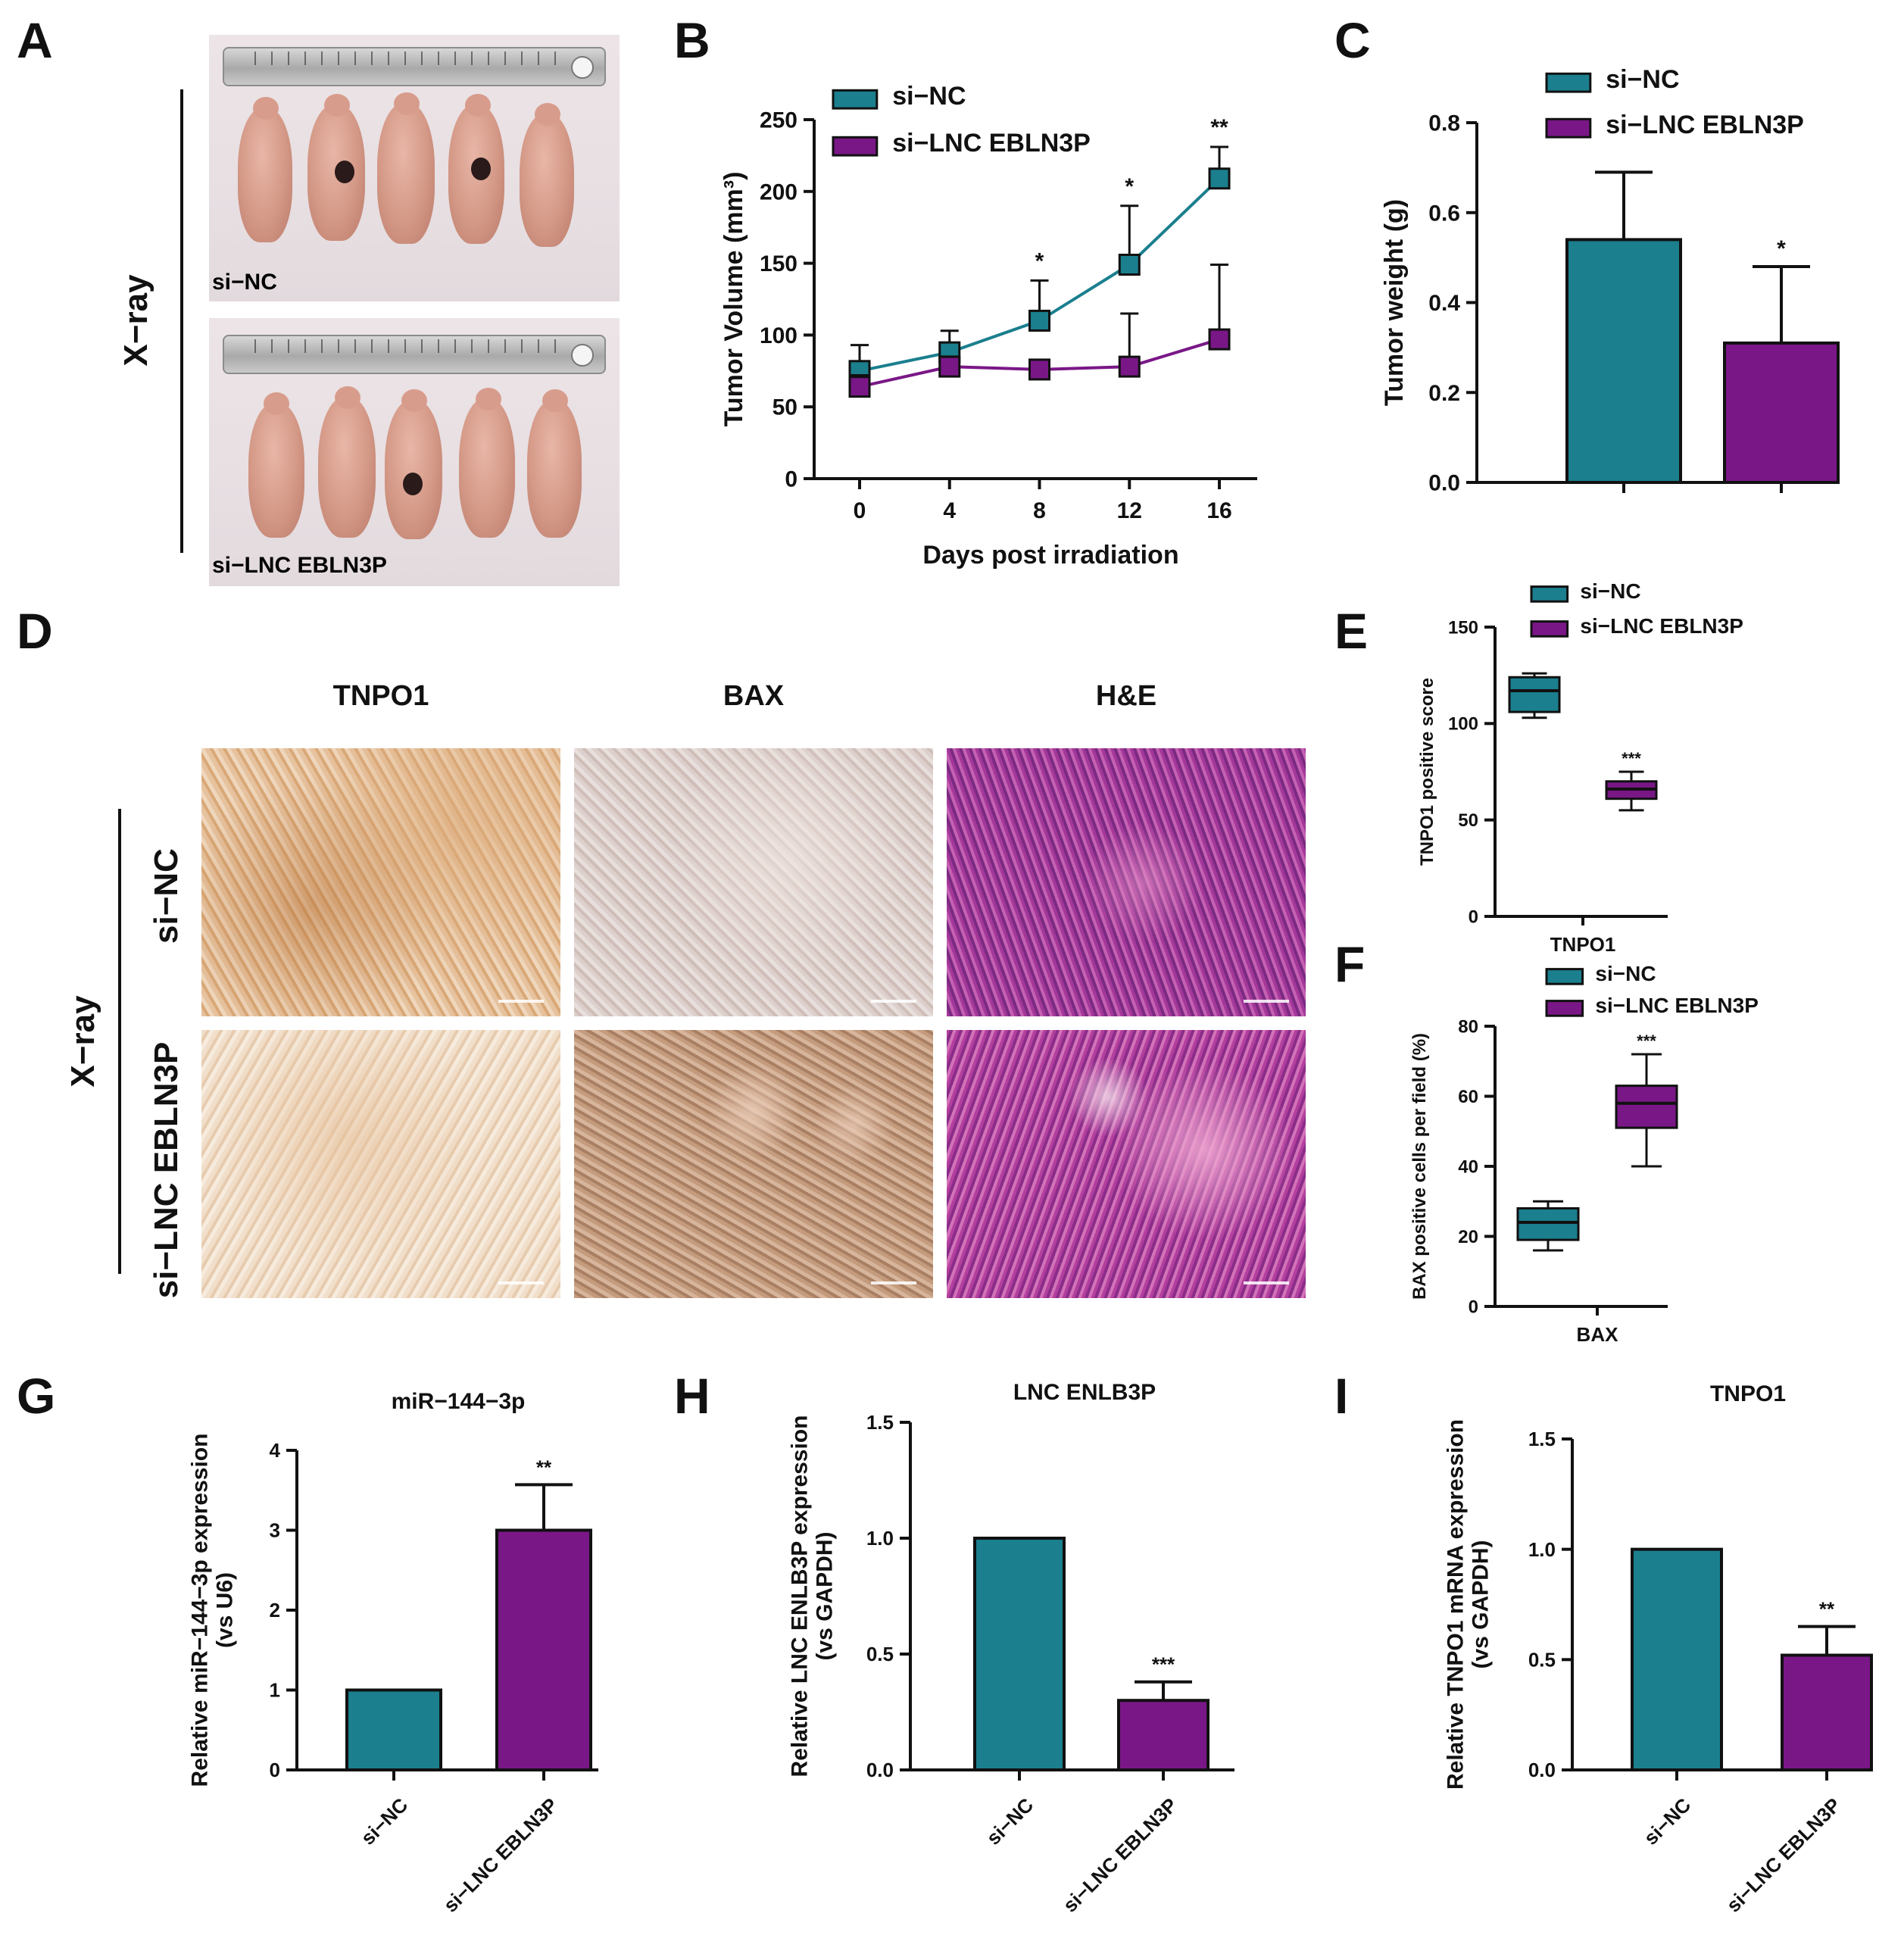 The width and height of the screenshot is (1904, 1957). Describe the element at coordinates (1084, 1392) in the screenshot. I see `chart-h-title: LNC ENLB3P` at that location.